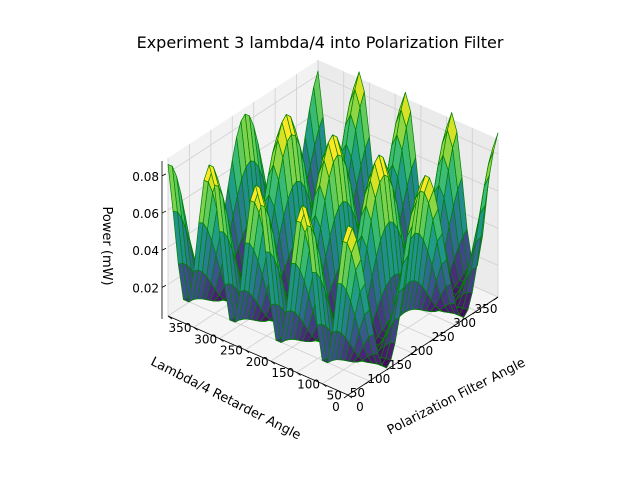  Describe the element at coordinates (486, 309) in the screenshot. I see `x-tick-label: 350` at that location.